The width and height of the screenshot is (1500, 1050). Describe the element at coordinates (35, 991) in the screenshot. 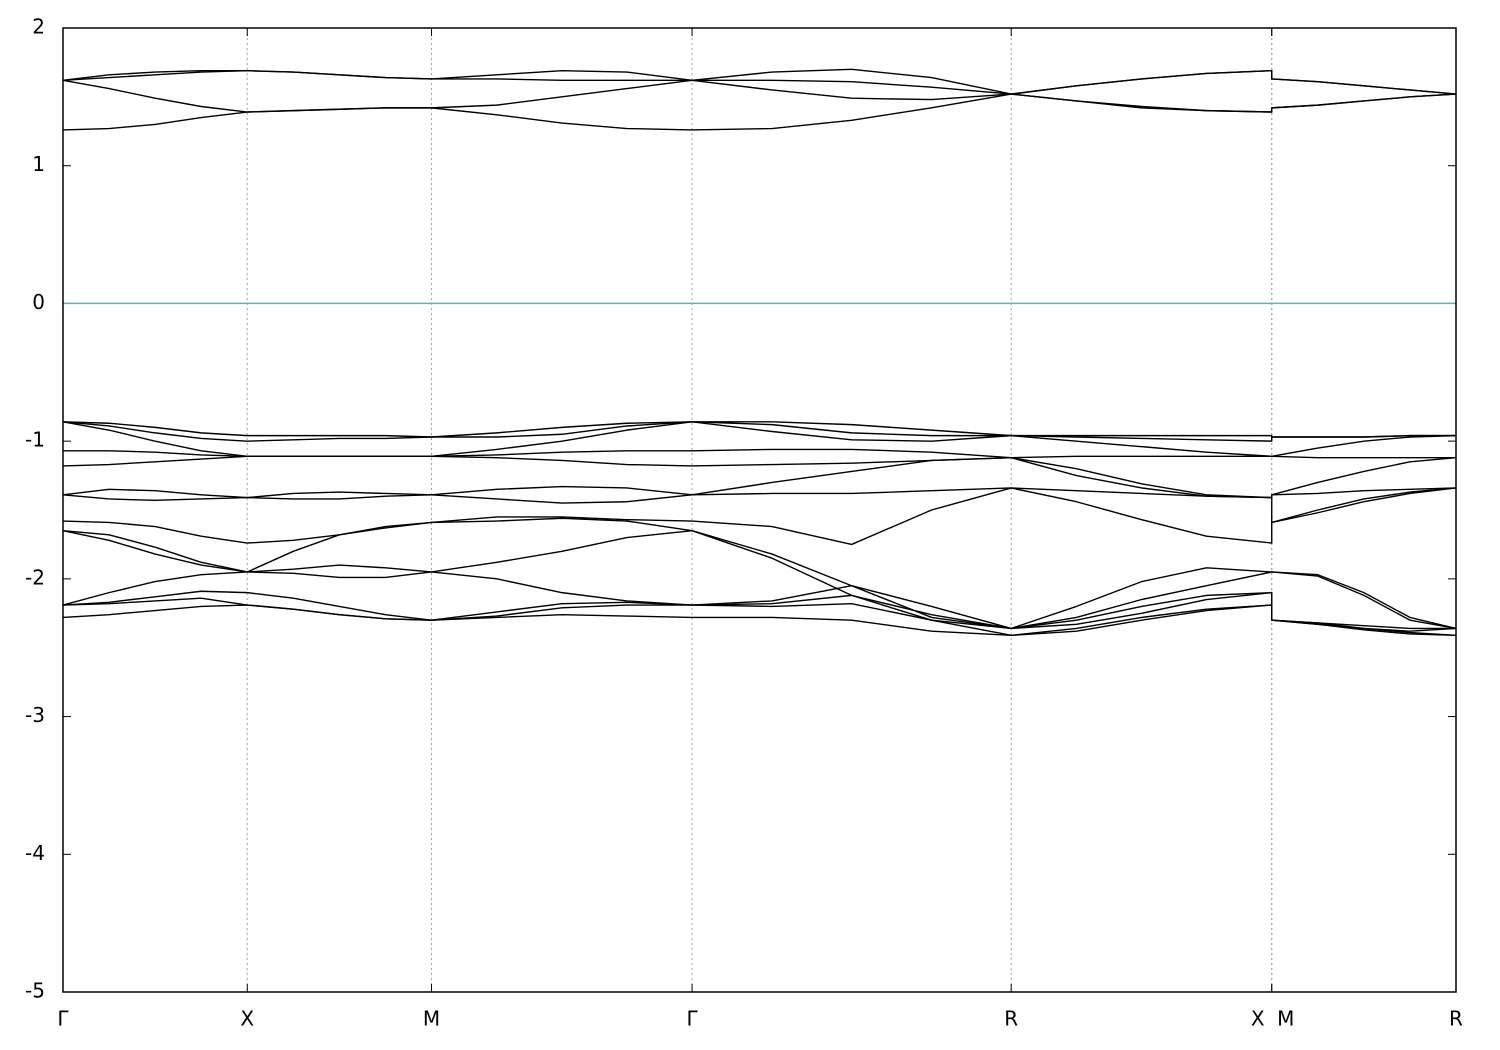

I see `y-tick-label: -5` at that location.